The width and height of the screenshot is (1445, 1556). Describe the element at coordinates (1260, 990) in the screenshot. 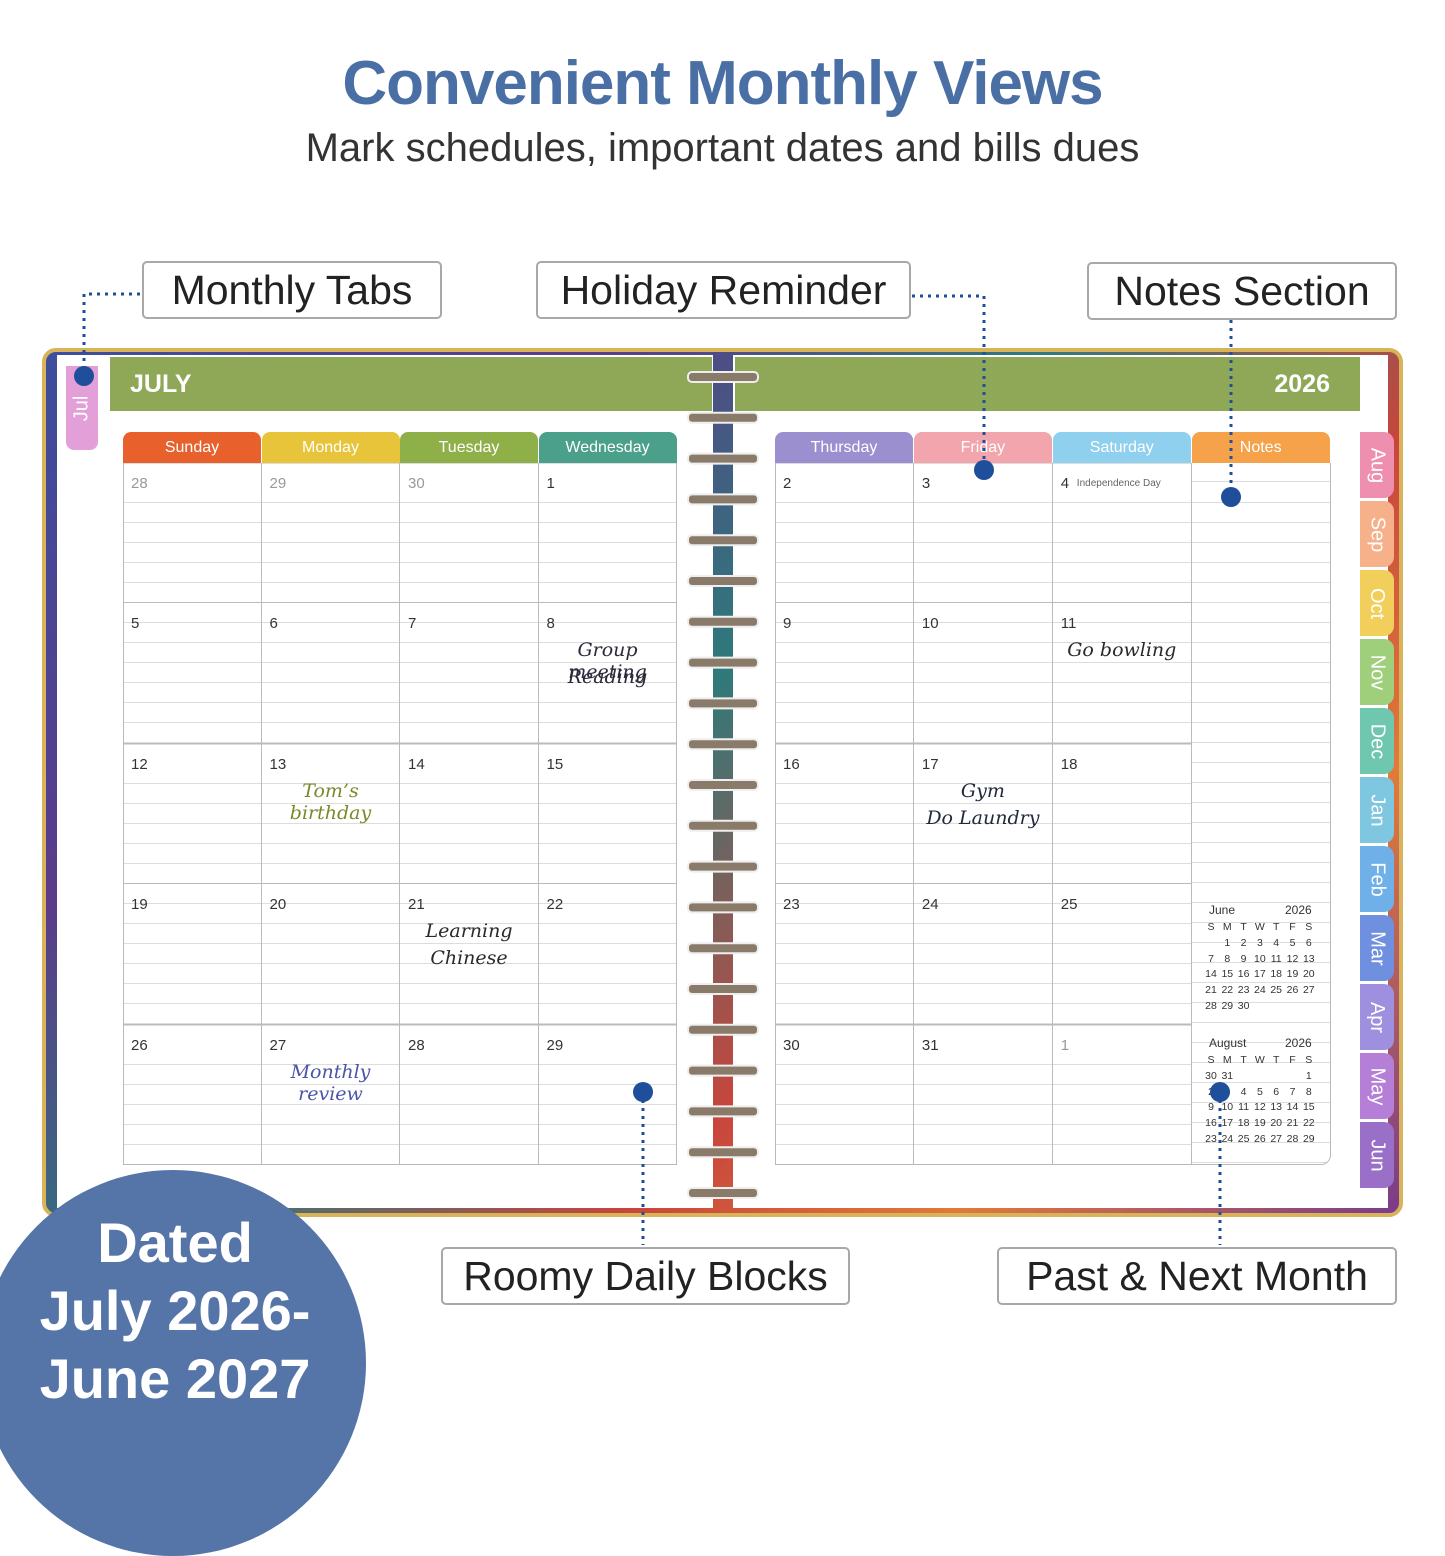

I see `mini-day: 24` at that location.